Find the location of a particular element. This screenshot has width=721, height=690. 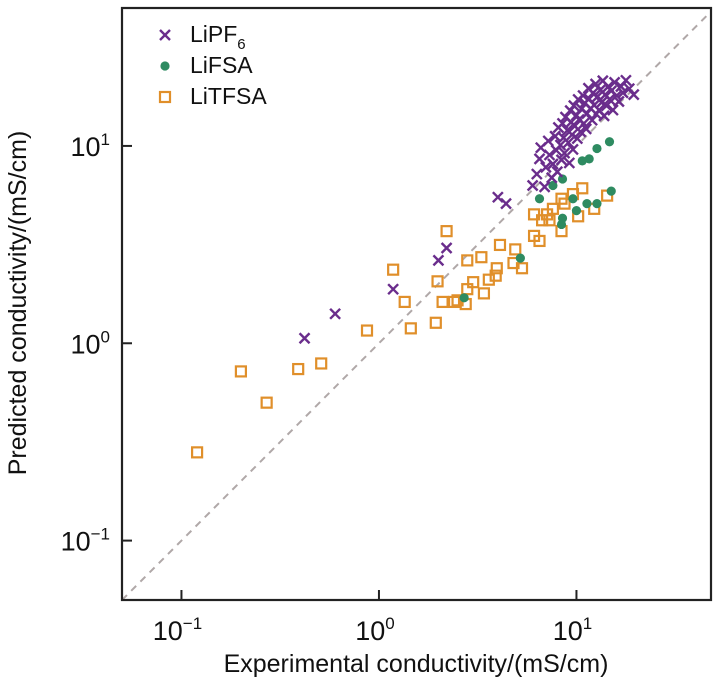

legend: LiPF6 LiFSA LiTFSA is located at coordinates (212, 65).